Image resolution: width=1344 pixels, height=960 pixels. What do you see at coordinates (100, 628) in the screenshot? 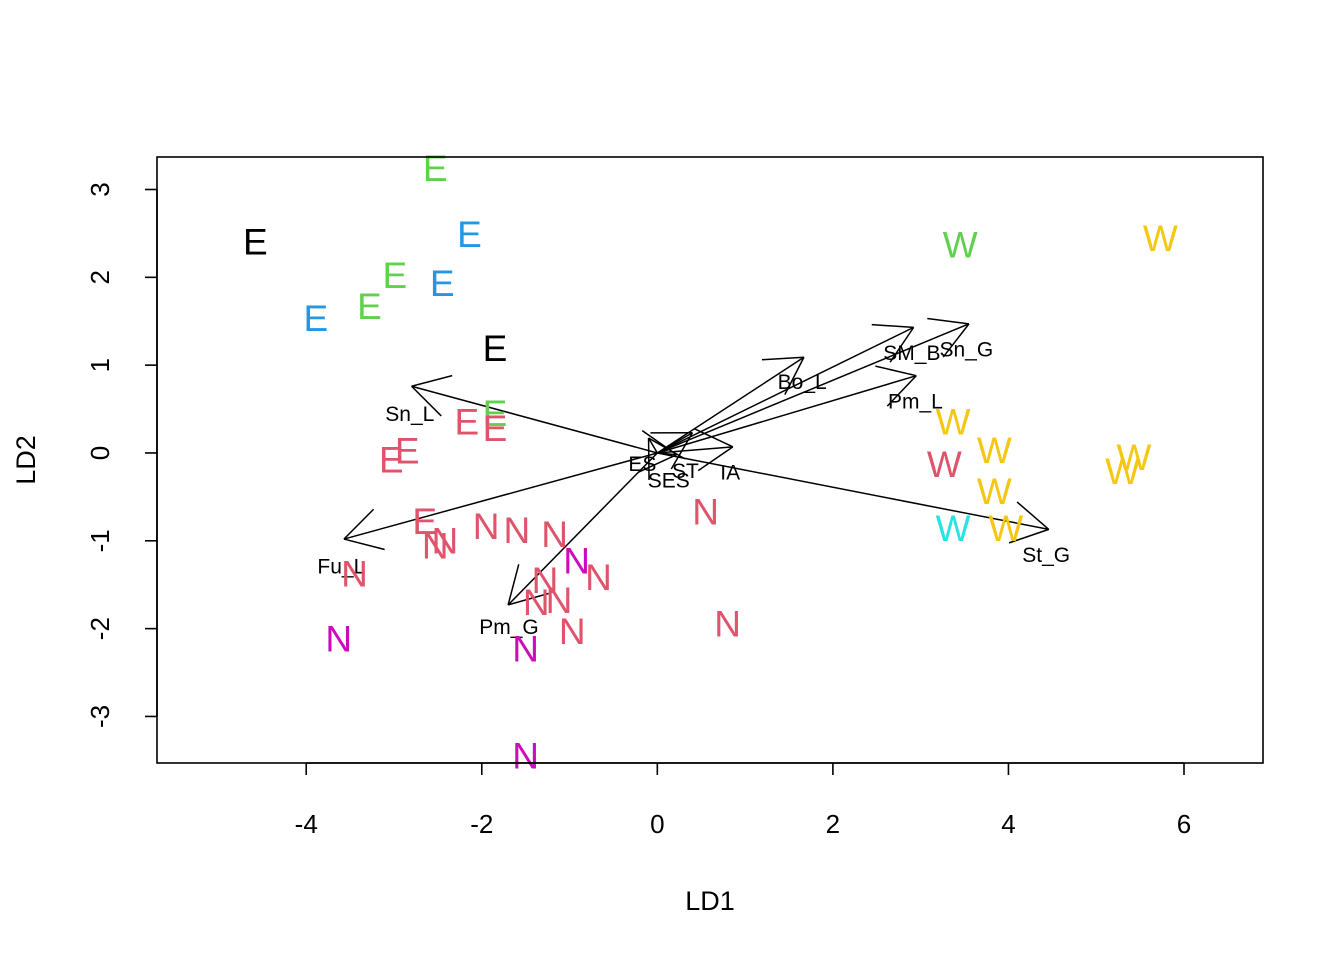
I see `y-tick-label: -2` at bounding box center [100, 628].